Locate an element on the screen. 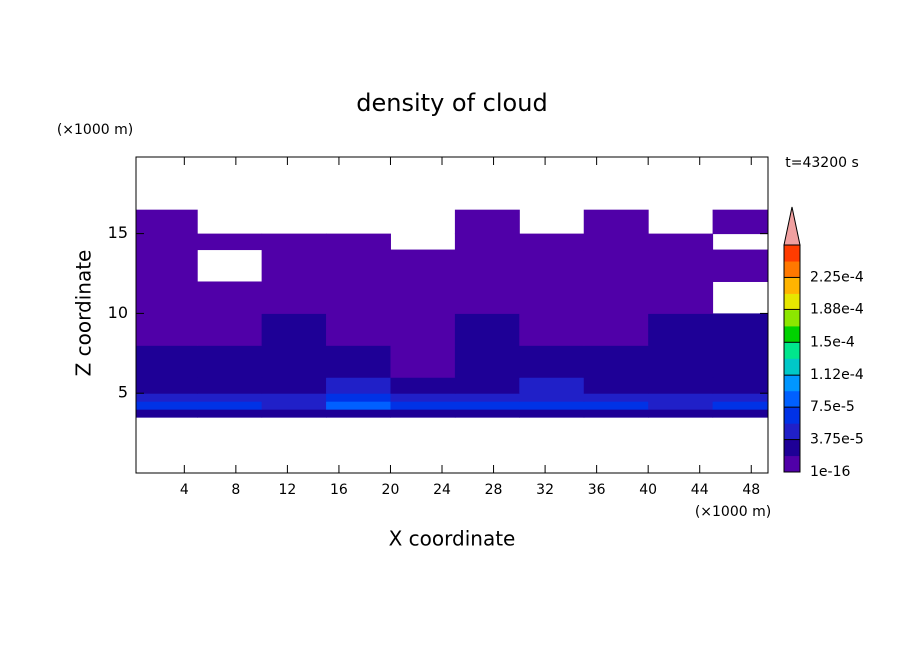 Image resolution: width=904 pixels, height=658 pixels. x-tick-label: 32 is located at coordinates (545, 490).